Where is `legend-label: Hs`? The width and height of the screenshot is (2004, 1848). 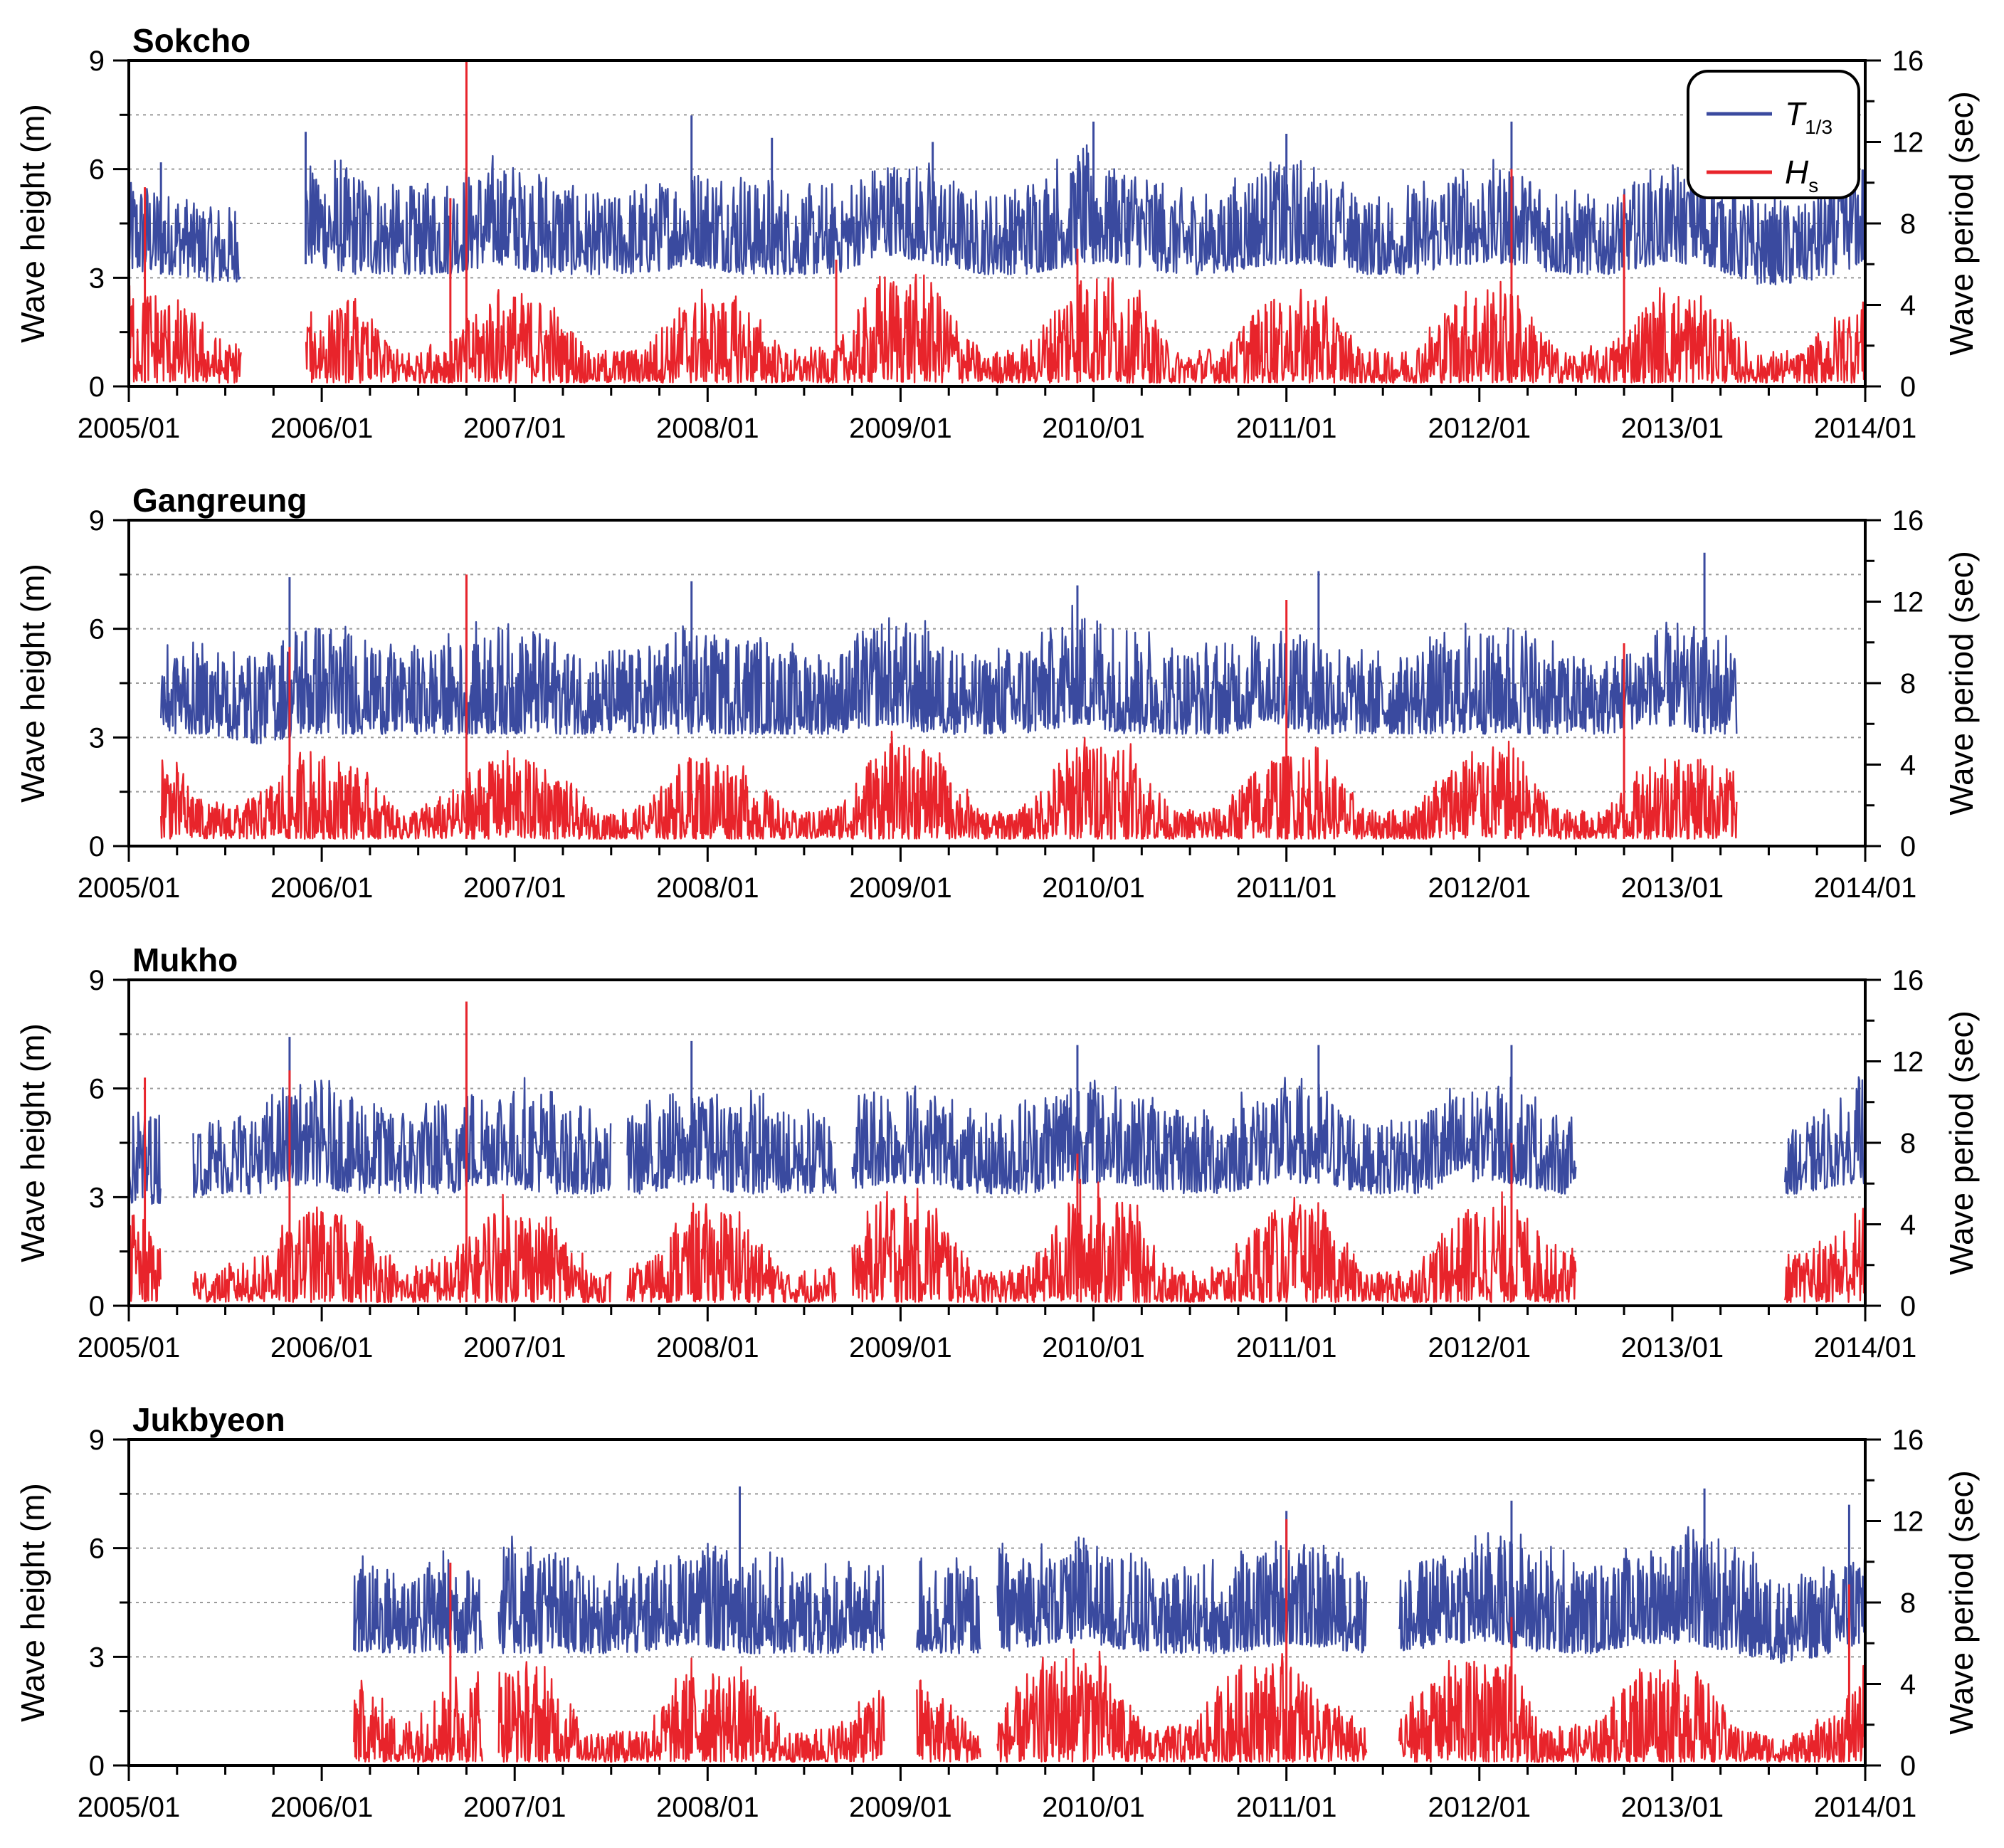 legend-label: Hs is located at coordinates (1802, 175).